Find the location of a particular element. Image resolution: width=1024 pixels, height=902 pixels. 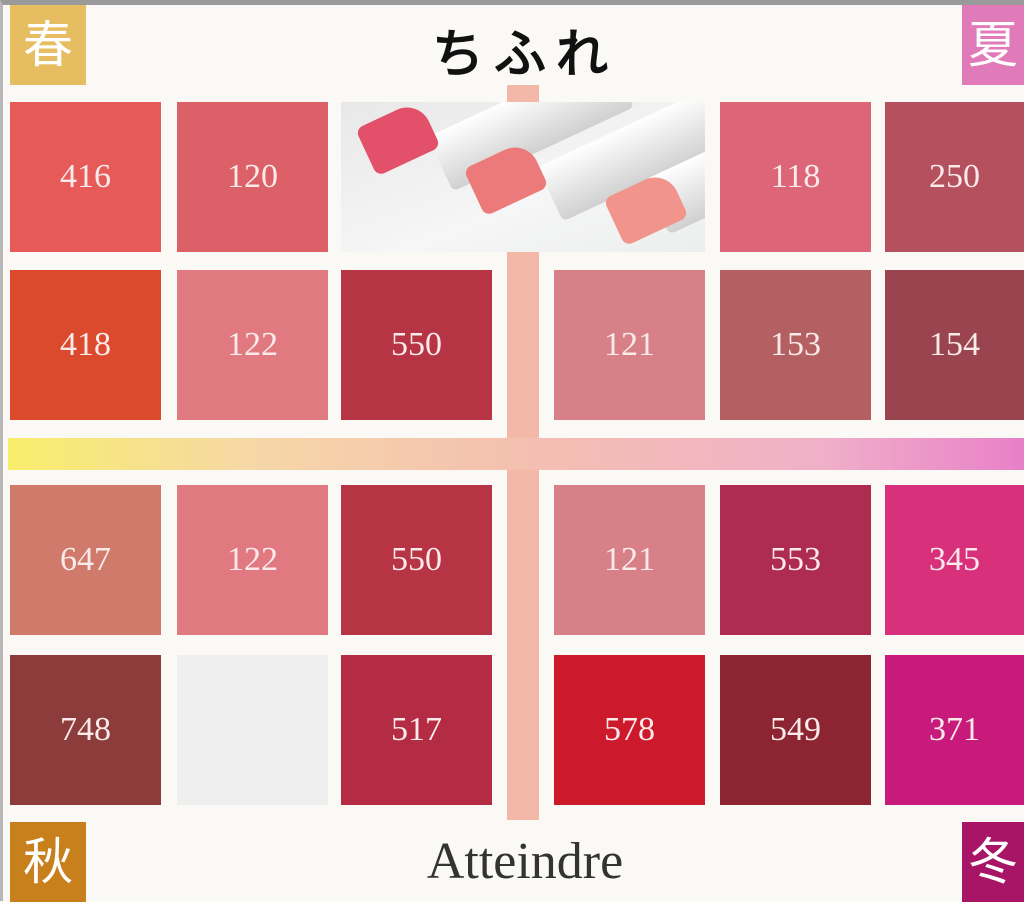

swatch-code: 517 is located at coordinates (416, 729).